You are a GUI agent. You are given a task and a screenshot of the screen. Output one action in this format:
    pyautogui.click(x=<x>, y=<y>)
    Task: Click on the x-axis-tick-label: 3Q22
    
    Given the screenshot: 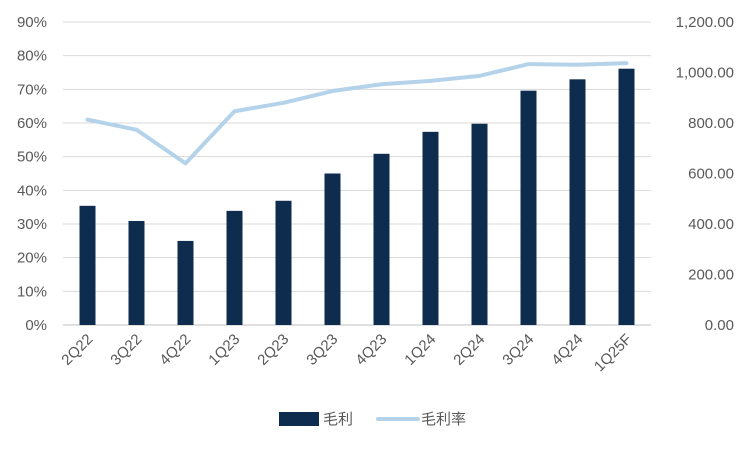 What is the action you would take?
    pyautogui.click(x=126, y=350)
    